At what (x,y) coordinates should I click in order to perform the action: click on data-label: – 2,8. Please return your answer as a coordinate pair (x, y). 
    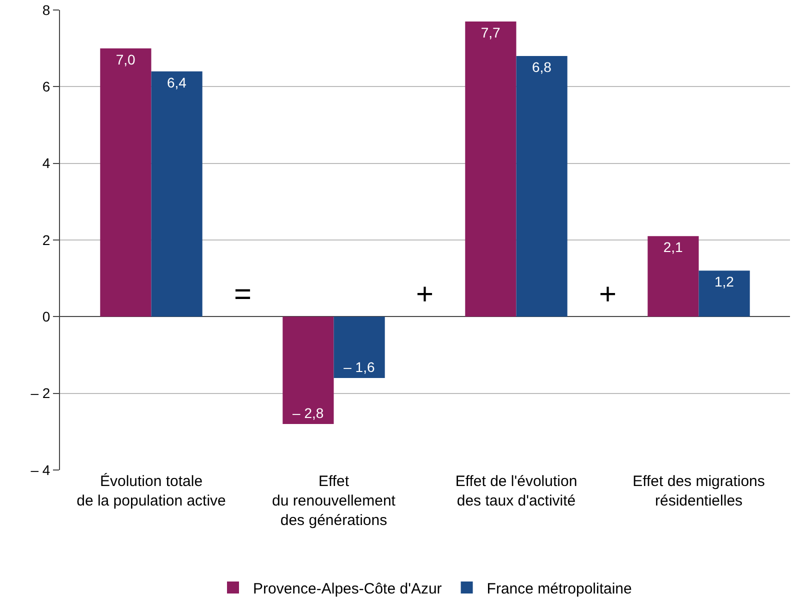
    Looking at the image, I should click on (308, 413).